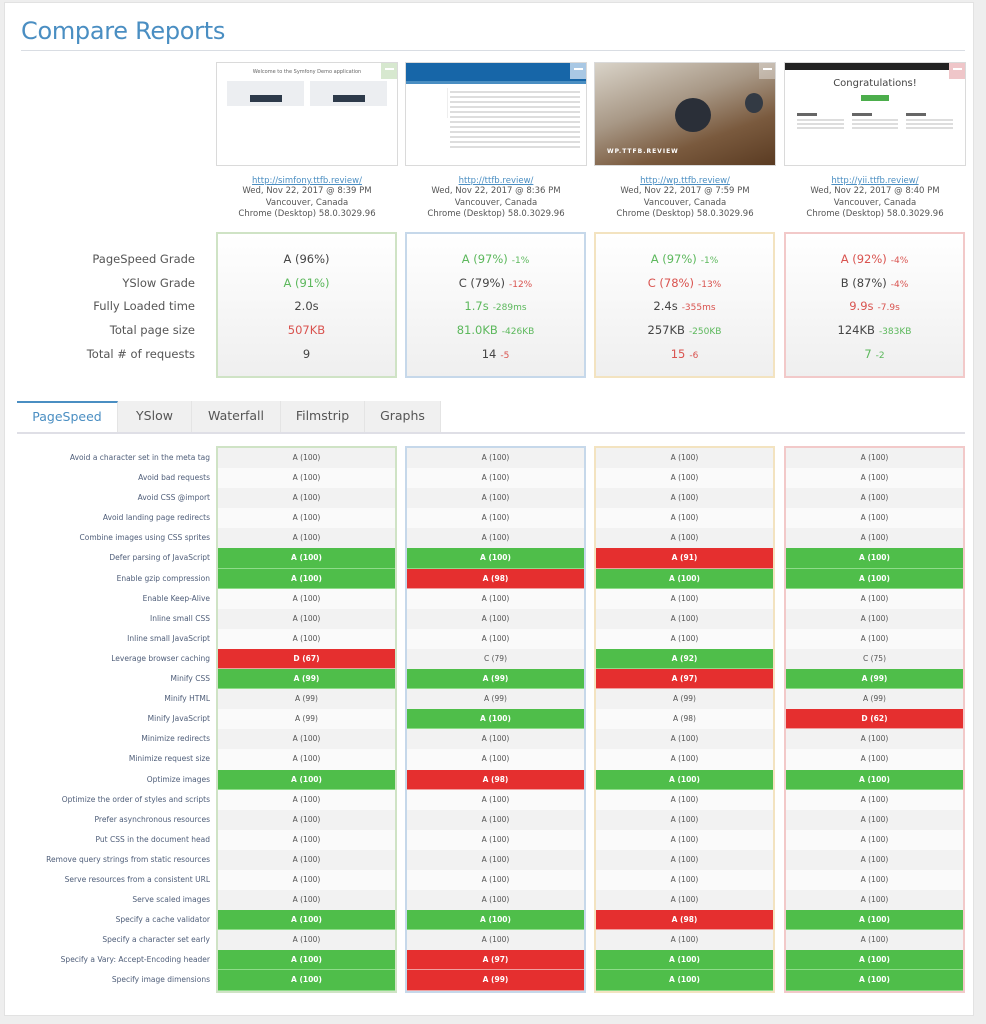 This screenshot has height=1024, width=986. Describe the element at coordinates (496, 181) in the screenshot. I see `site-url-link: http://ttfb.review/` at that location.